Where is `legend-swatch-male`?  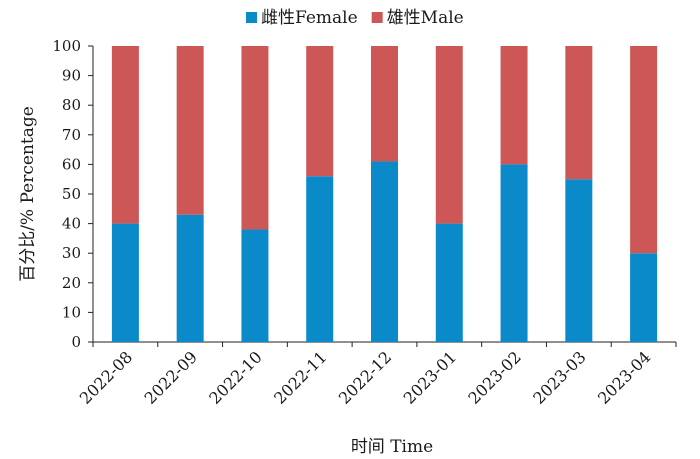
legend-swatch-male is located at coordinates (377, 17).